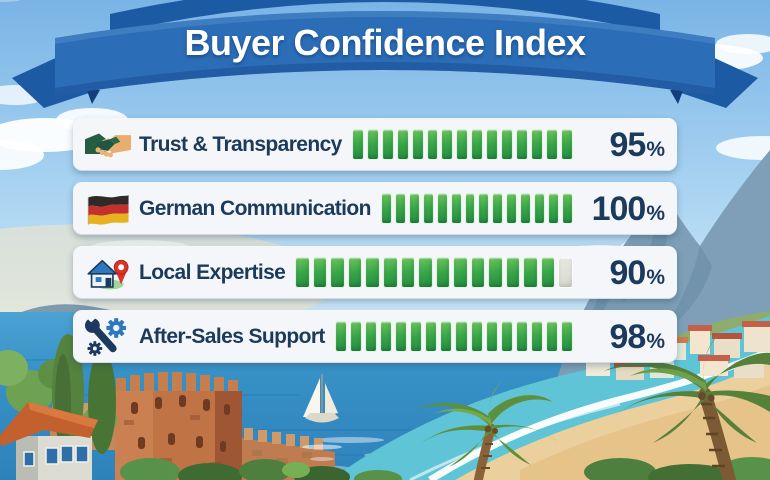  I want to click on progress-bar-local, so click(434, 272).